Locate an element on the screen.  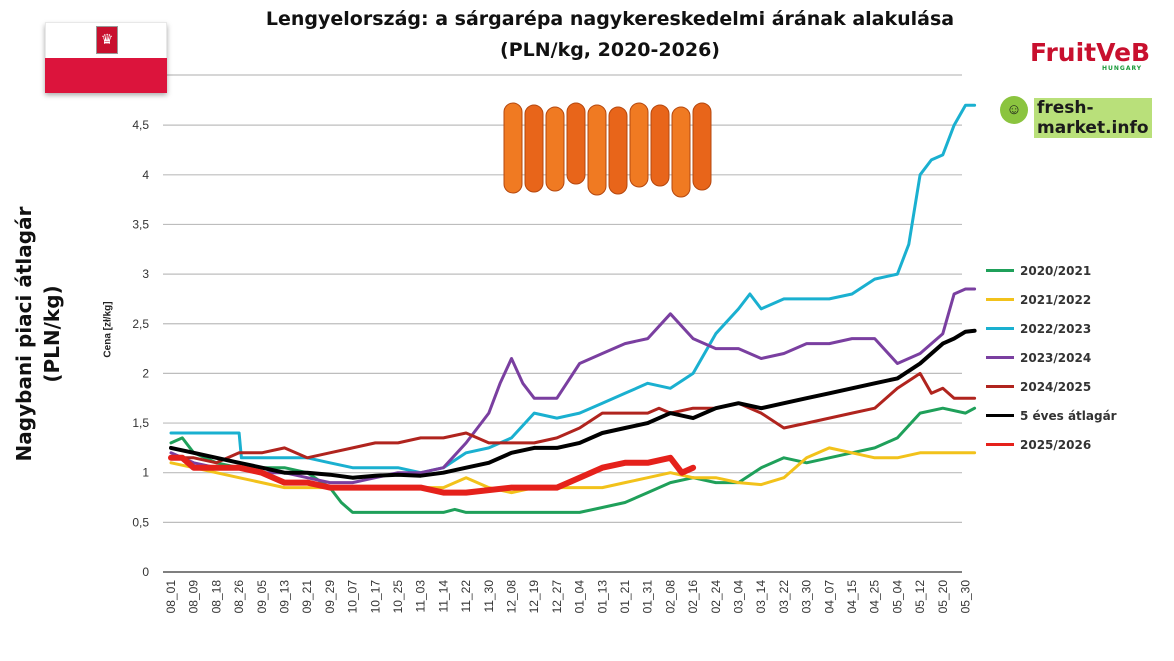
legend-label: 2020/2021 is located at coordinates (1056, 270).